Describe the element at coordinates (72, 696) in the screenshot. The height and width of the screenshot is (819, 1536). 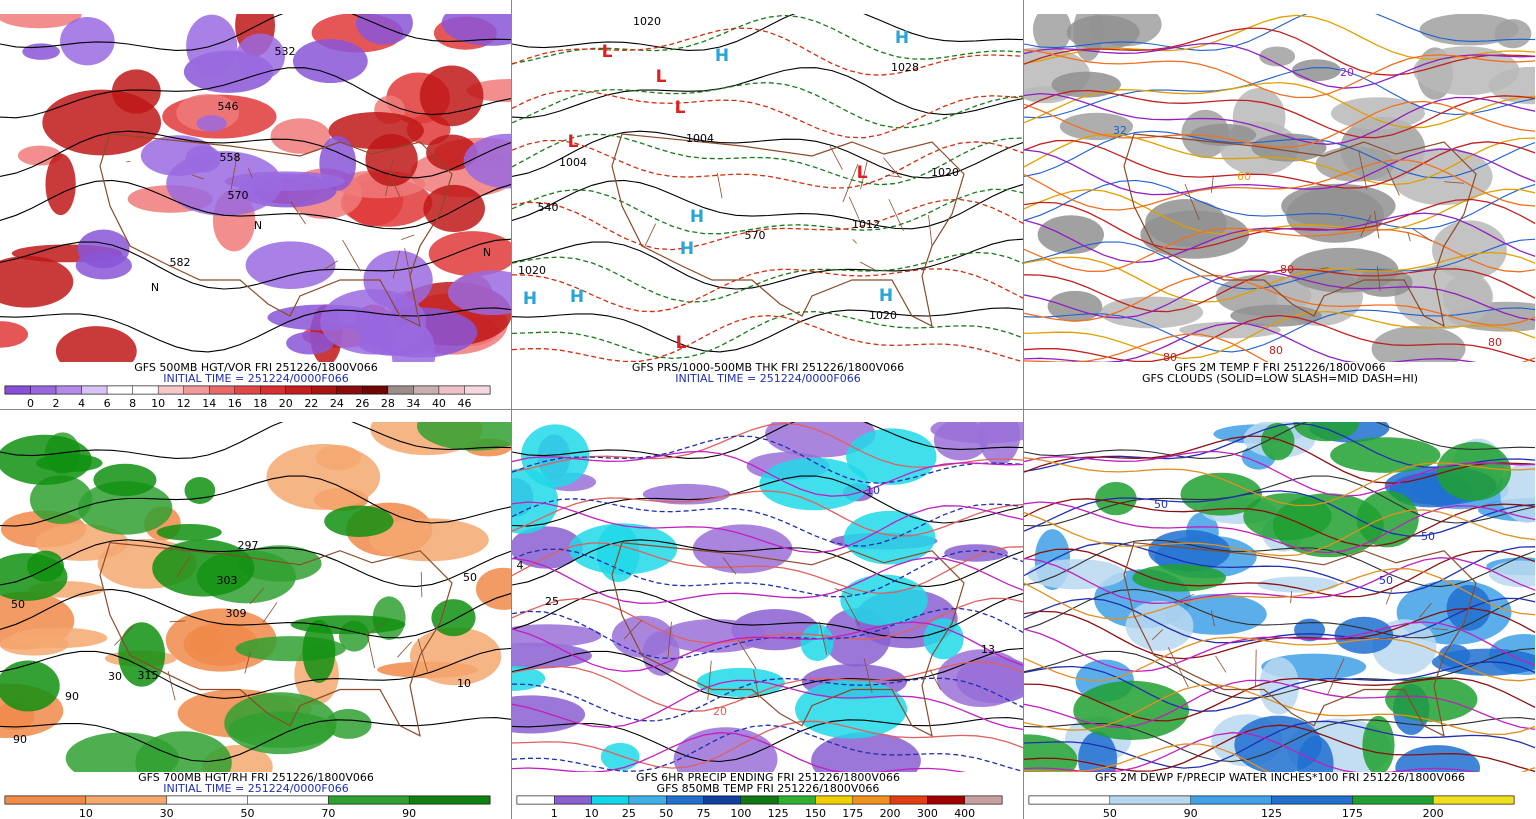
I see `map-label: 90` at that location.